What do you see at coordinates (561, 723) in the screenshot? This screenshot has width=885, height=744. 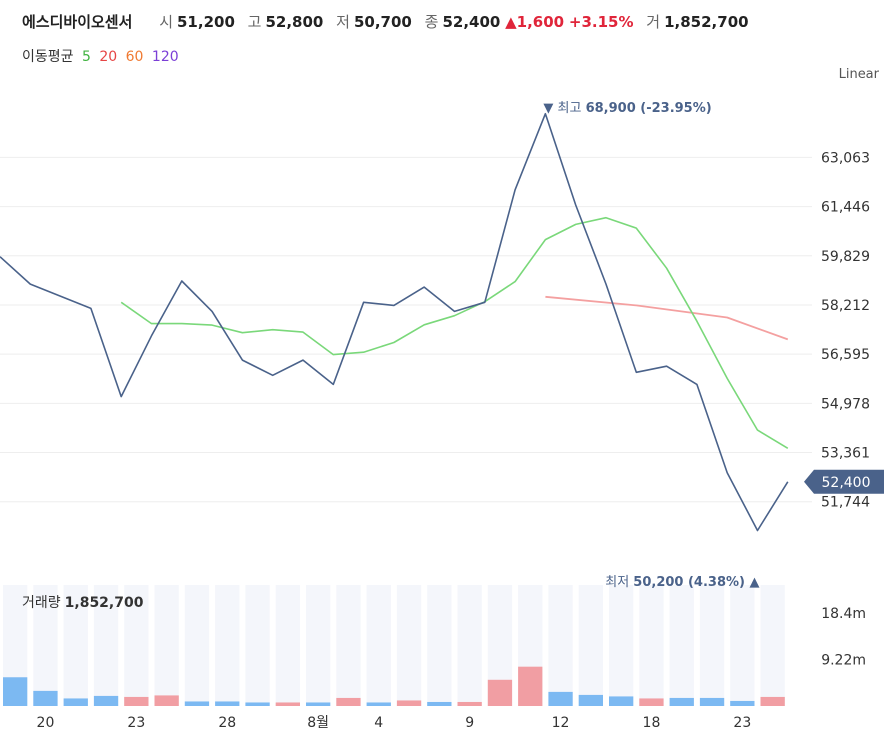 I see `x-tick-label: 12` at bounding box center [561, 723].